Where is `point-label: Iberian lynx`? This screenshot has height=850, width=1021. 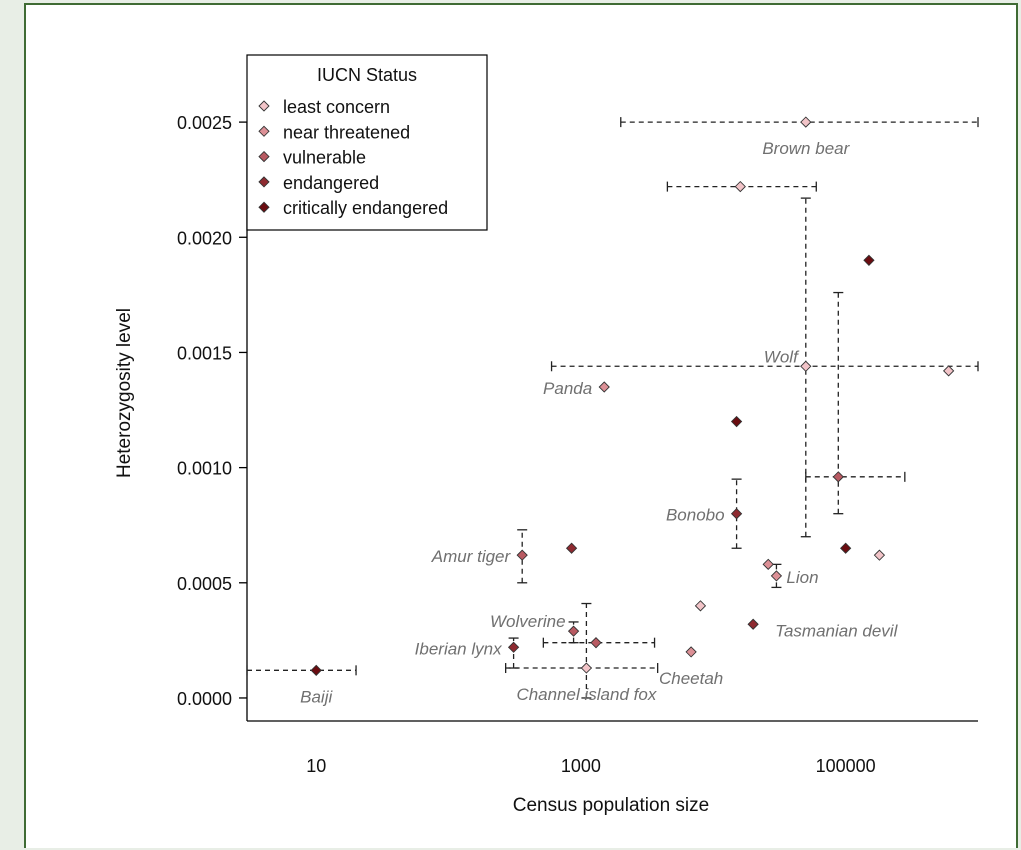
point-label: Iberian lynx is located at coordinates (458, 648).